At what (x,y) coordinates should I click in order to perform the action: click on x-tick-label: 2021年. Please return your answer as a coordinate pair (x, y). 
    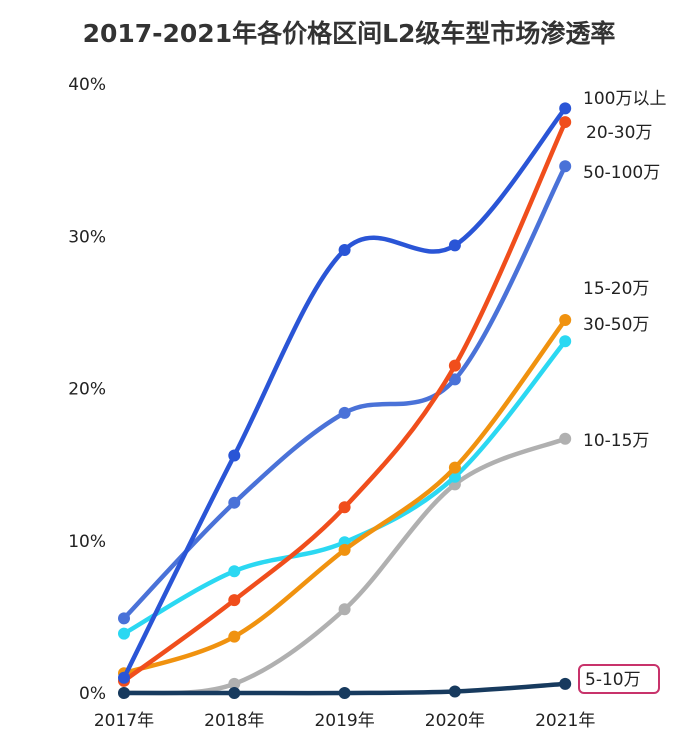
    Looking at the image, I should click on (565, 721).